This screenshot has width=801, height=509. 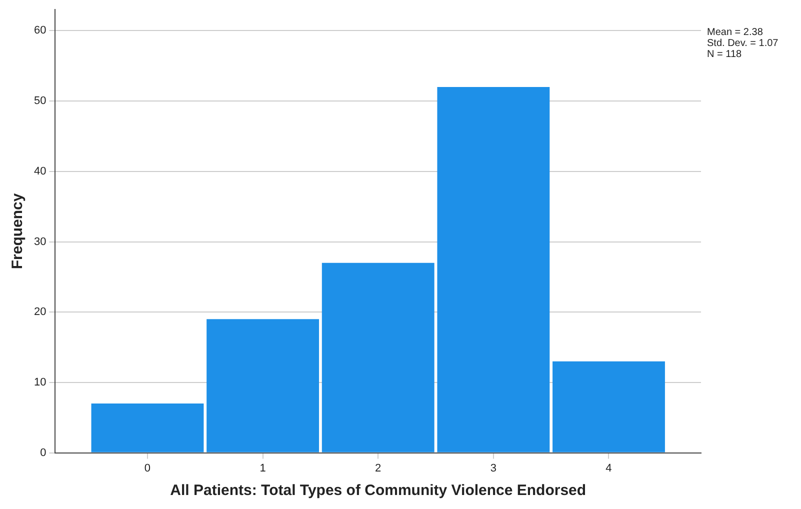 What do you see at coordinates (263, 468) in the screenshot?
I see `x-tick-label: 1` at bounding box center [263, 468].